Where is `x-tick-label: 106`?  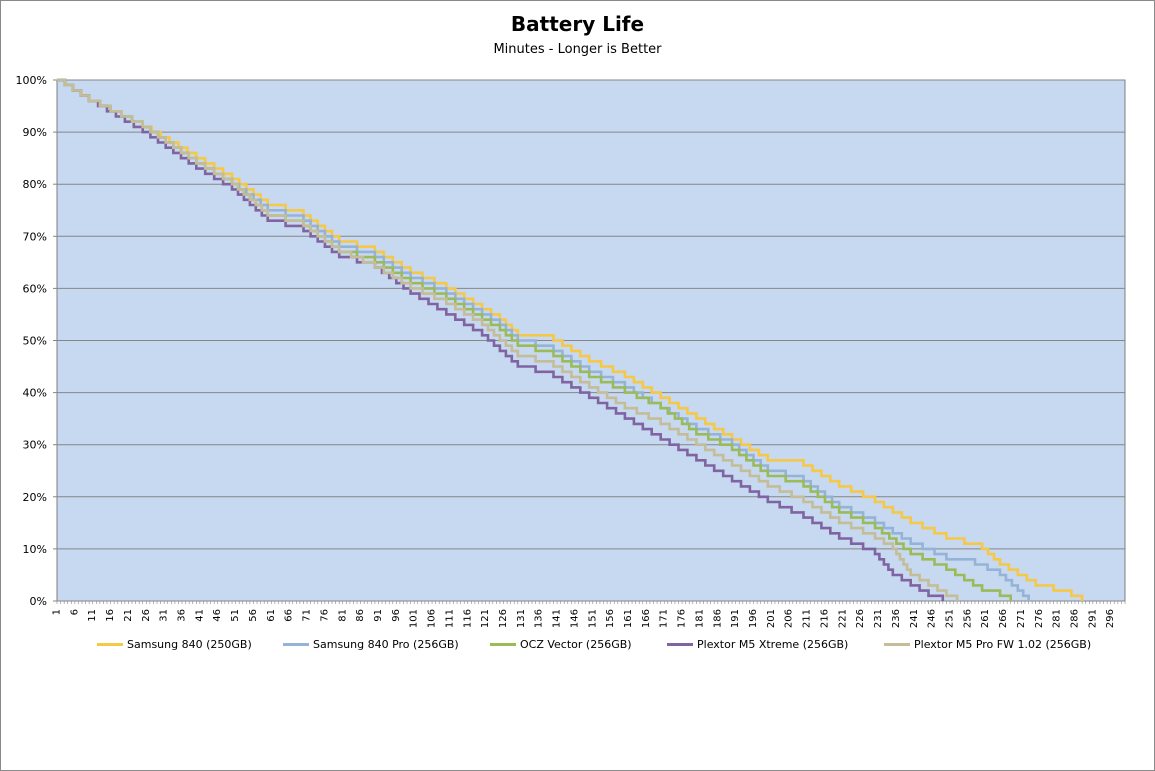
x-tick-label: 106 is located at coordinates (432, 618).